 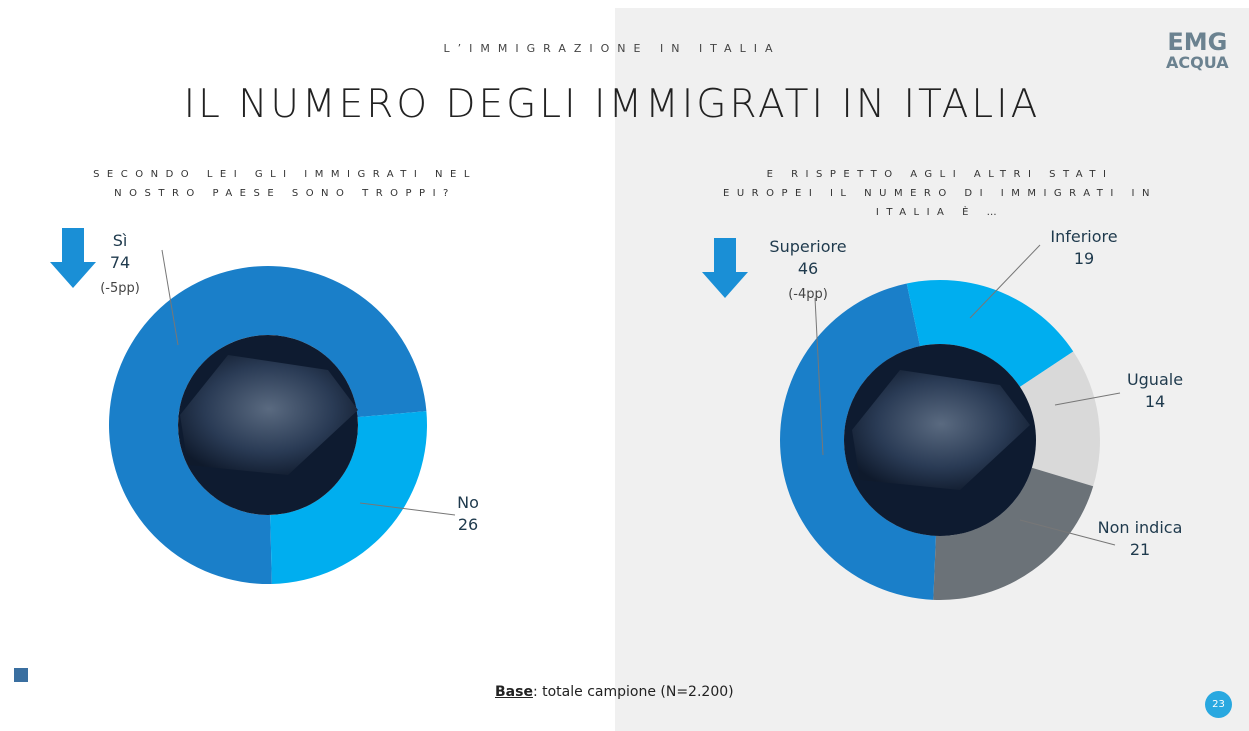 I want to click on value-label: 19, so click(x=1084, y=258).